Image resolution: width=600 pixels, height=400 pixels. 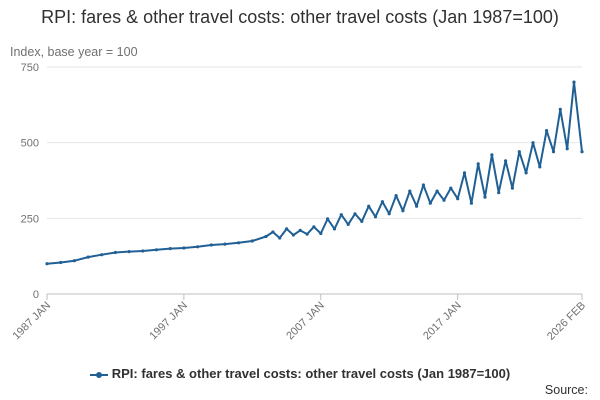 I want to click on source-label: Source:, so click(x=566, y=390).